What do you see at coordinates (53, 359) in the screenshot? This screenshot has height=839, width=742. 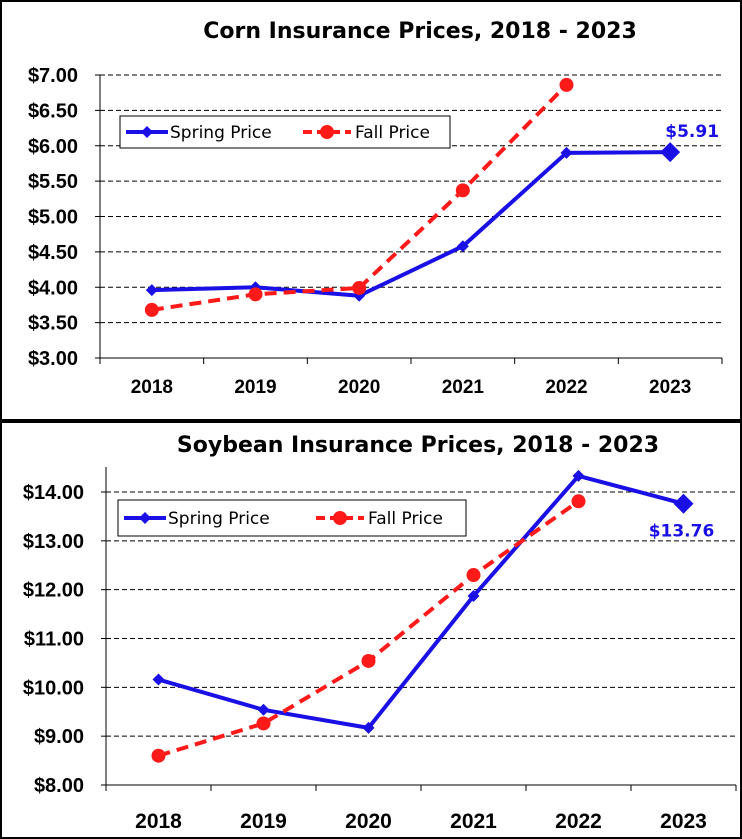 I see `y-tick-label: $3.00` at bounding box center [53, 359].